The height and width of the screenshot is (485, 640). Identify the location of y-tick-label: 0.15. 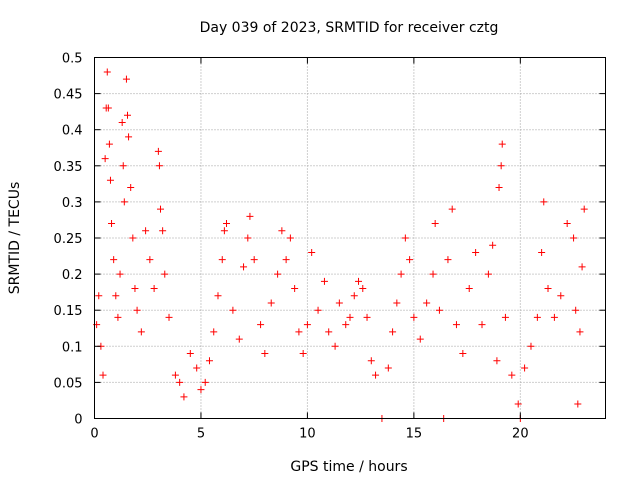
(68, 311).